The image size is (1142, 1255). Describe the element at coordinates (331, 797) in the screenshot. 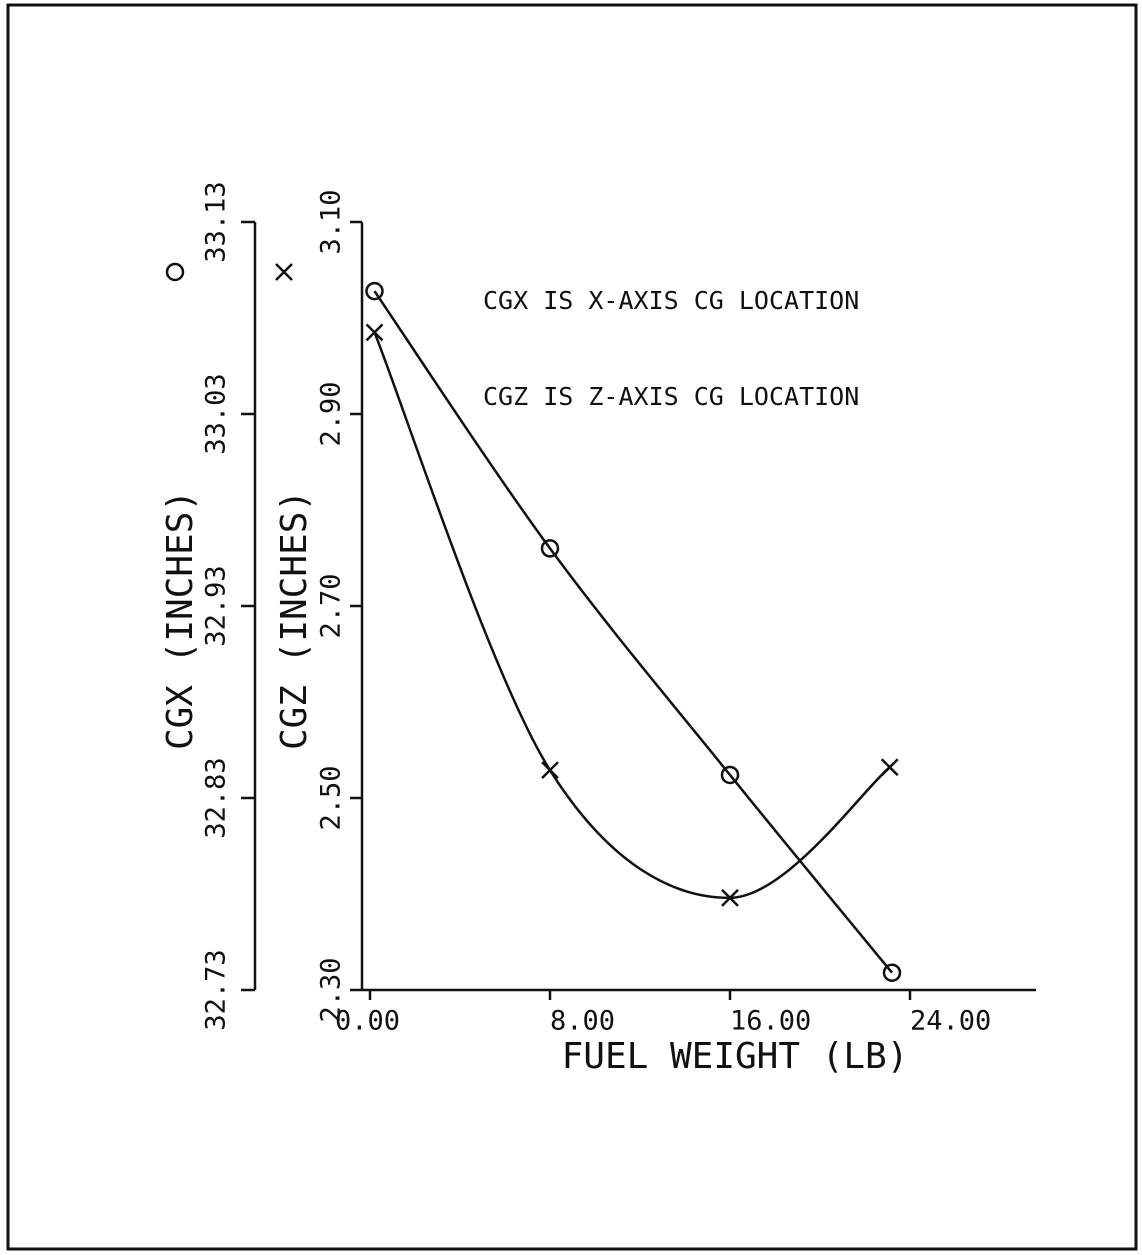

I see `y2-tick-label: 2.50` at that location.